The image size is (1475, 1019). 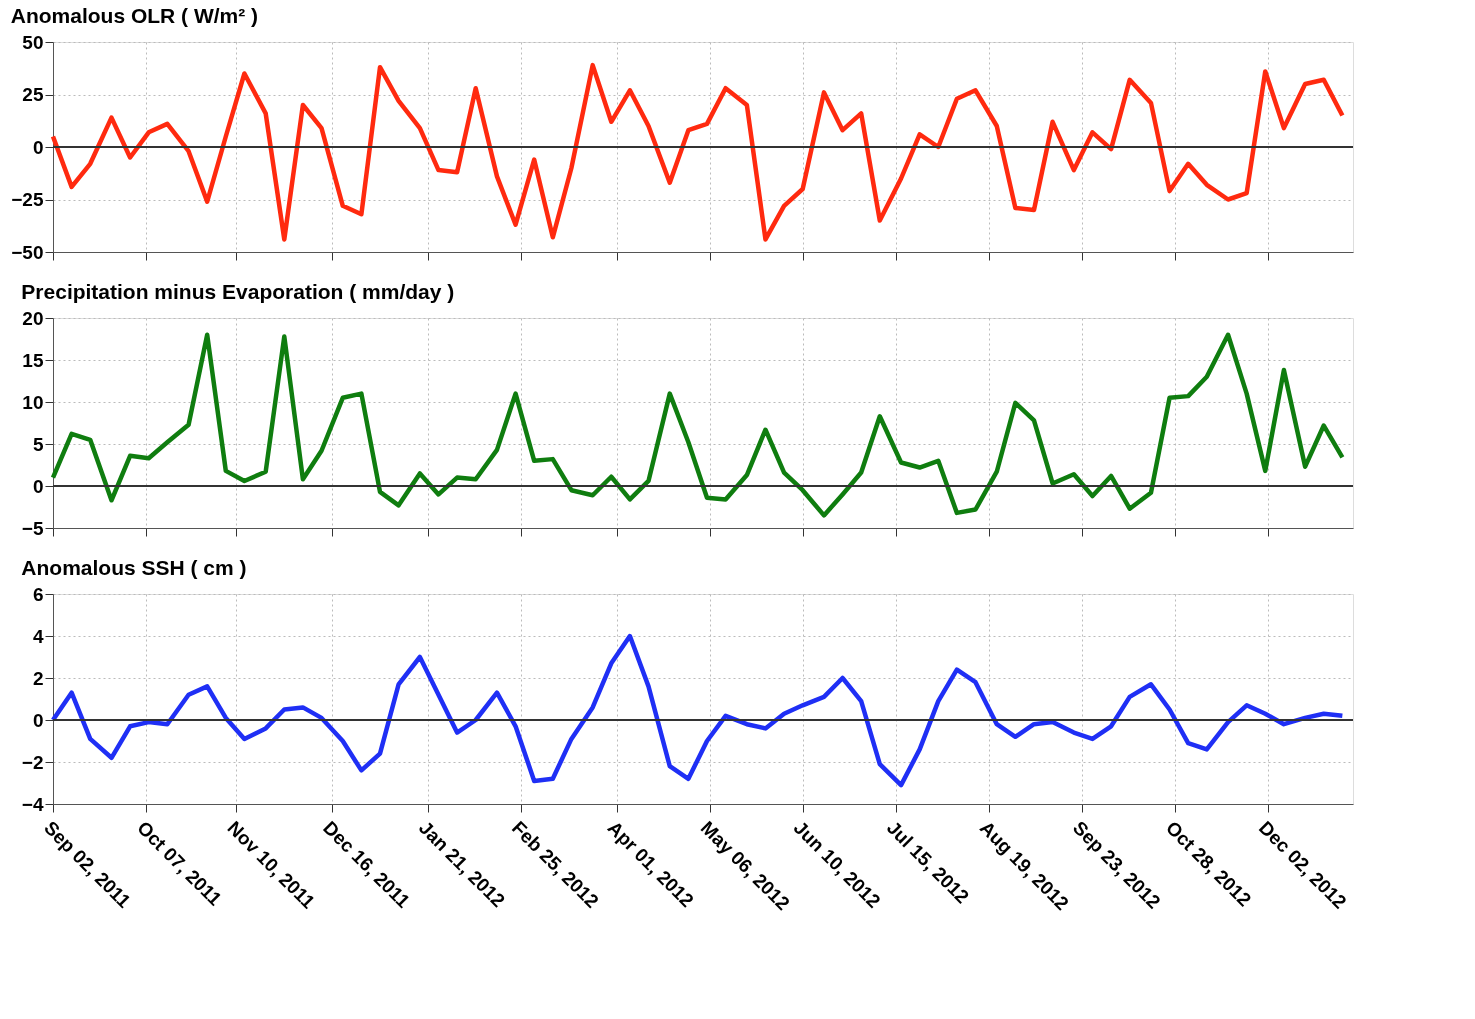 What do you see at coordinates (38, 594) in the screenshot?
I see `y-tick-label: 6` at bounding box center [38, 594].